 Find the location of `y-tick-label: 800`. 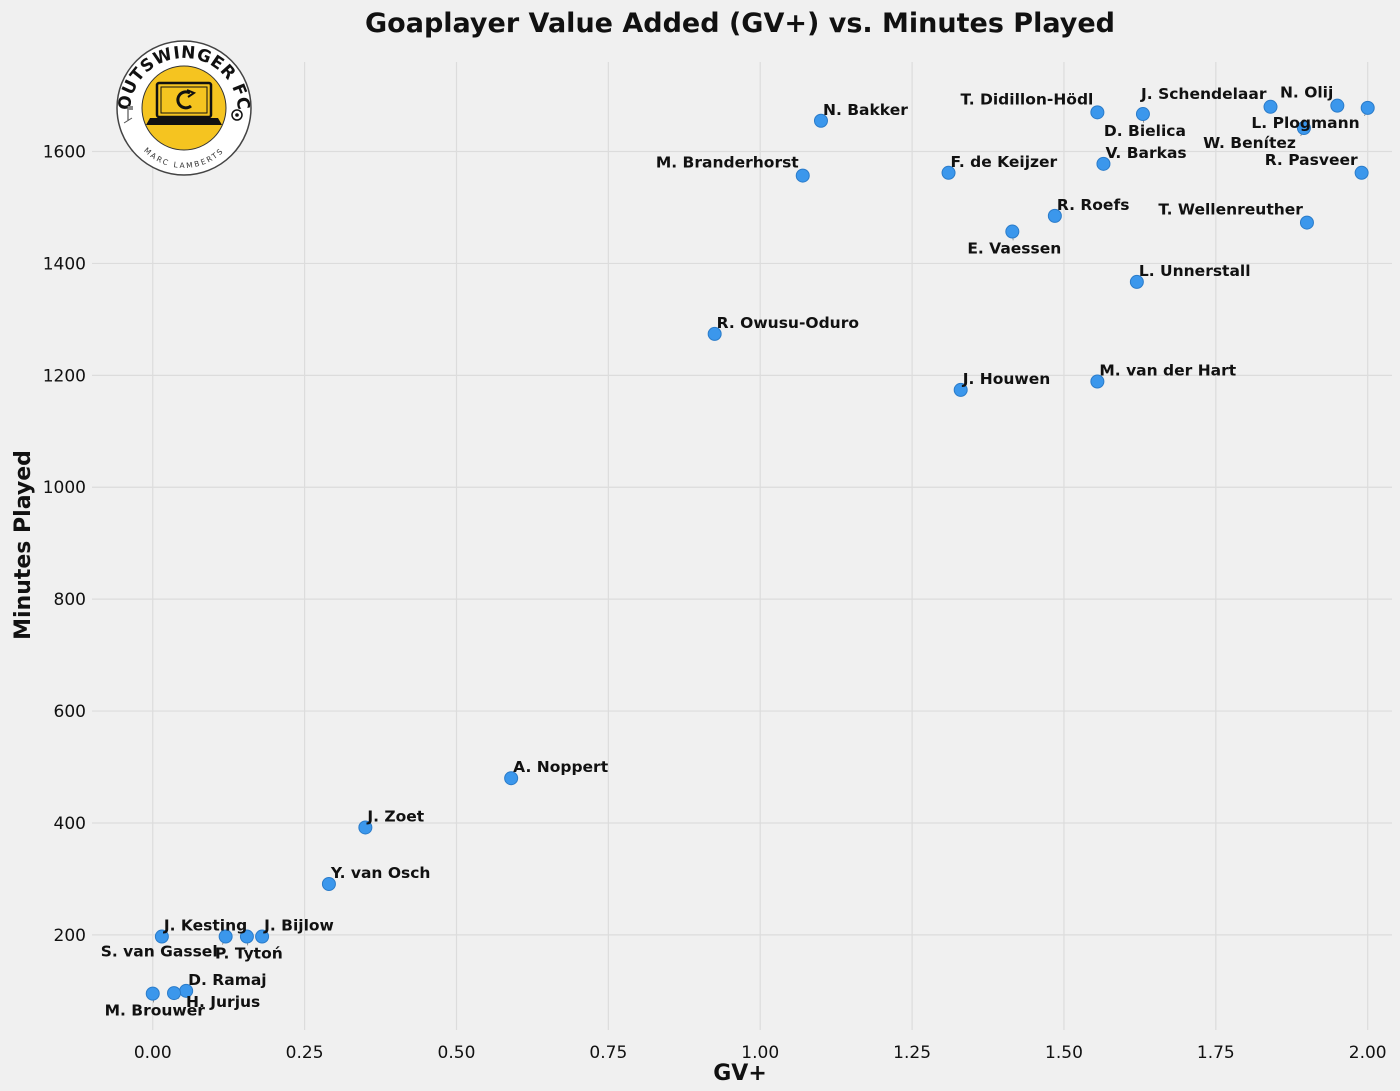

y-tick-label: 800 is located at coordinates (70, 600).